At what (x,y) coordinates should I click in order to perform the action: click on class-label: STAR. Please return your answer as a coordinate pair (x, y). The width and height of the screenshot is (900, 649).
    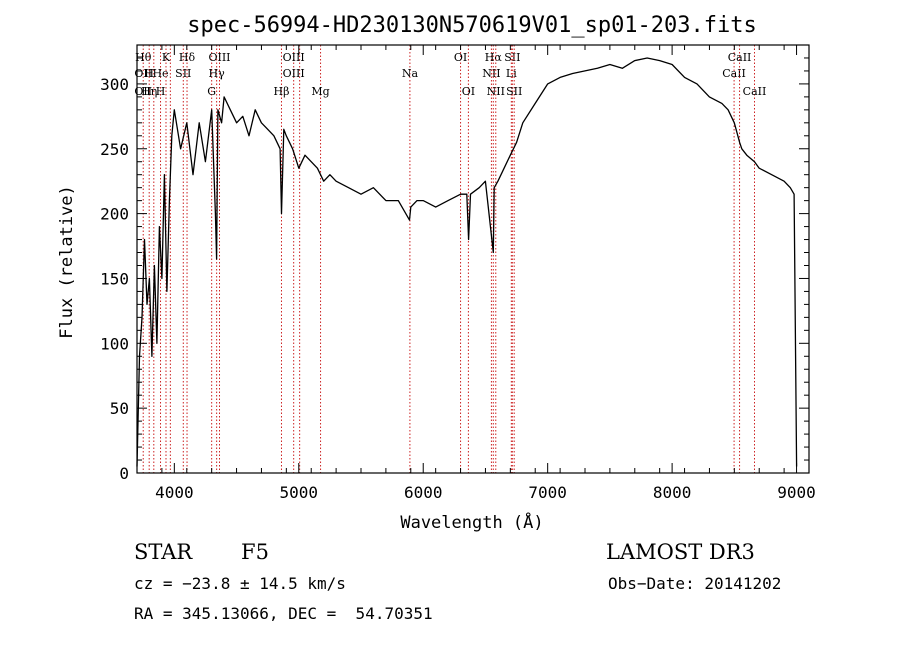
    Looking at the image, I should click on (163, 552).